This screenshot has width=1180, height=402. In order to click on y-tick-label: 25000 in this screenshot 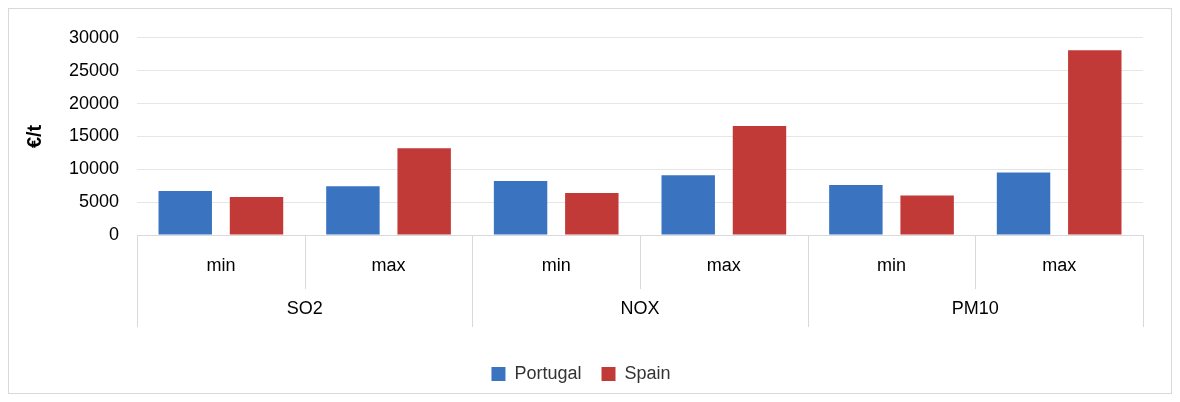, I will do `click(94, 69)`.